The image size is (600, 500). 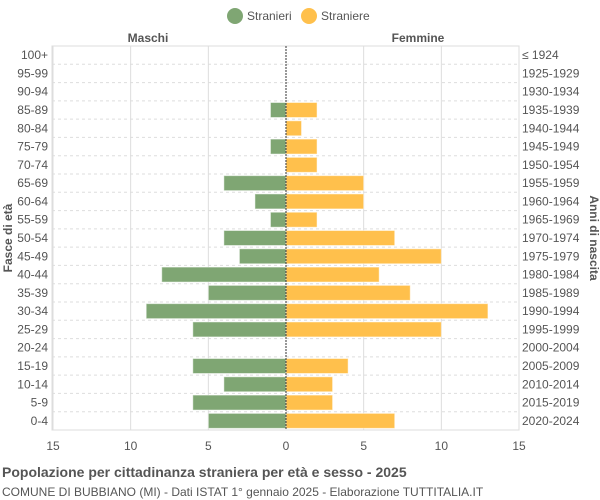 I want to click on y-axis-title-left: Fasce di età, so click(x=8, y=237).